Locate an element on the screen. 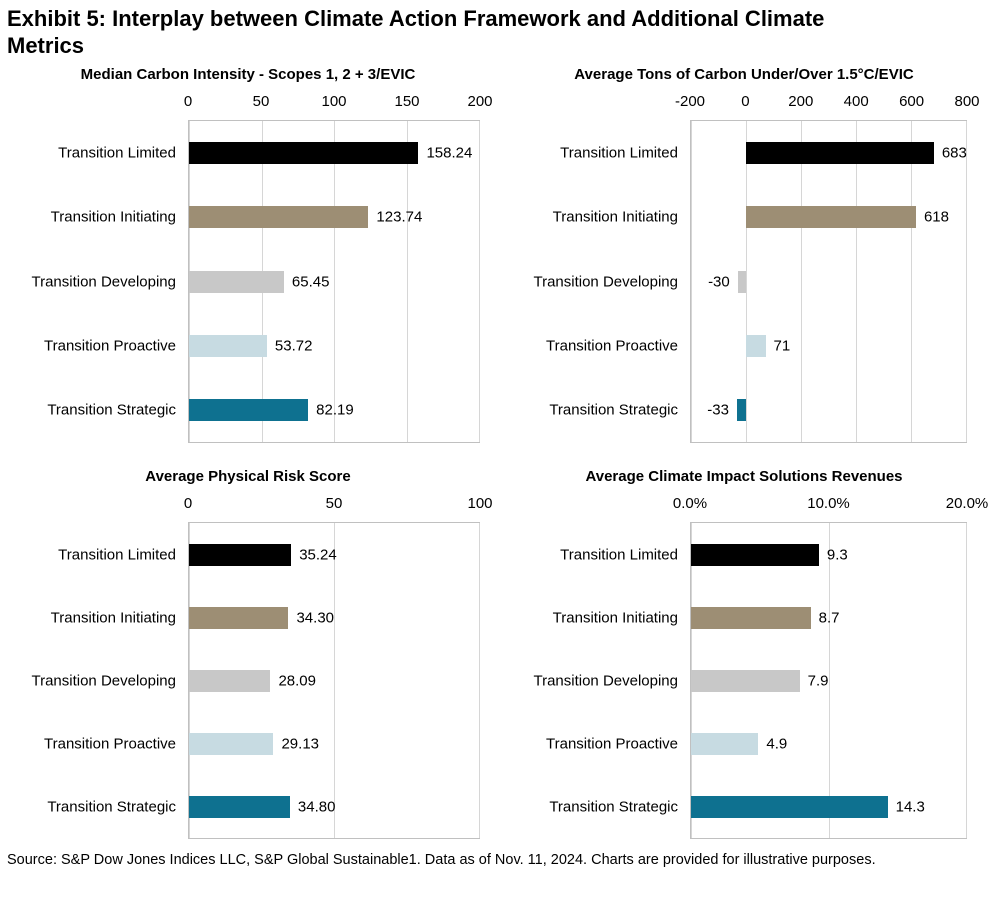 This screenshot has width=992, height=898. bar-row: Transition Strategic 34.80 is located at coordinates (263, 806).